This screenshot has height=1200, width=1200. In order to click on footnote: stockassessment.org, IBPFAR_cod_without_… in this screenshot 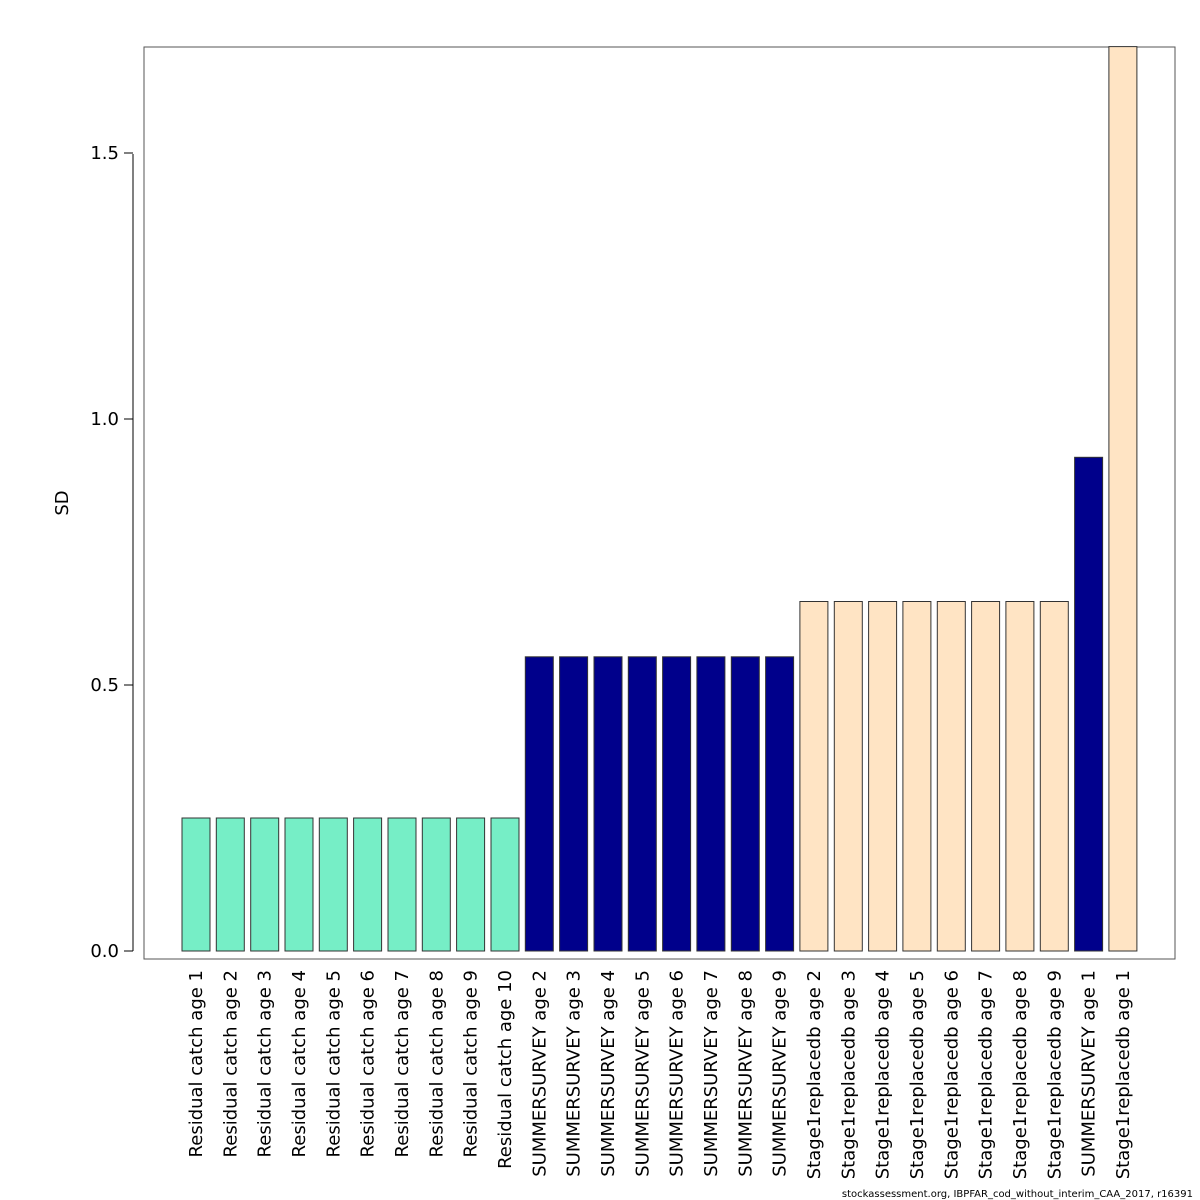, I will do `click(1017, 1194)`.